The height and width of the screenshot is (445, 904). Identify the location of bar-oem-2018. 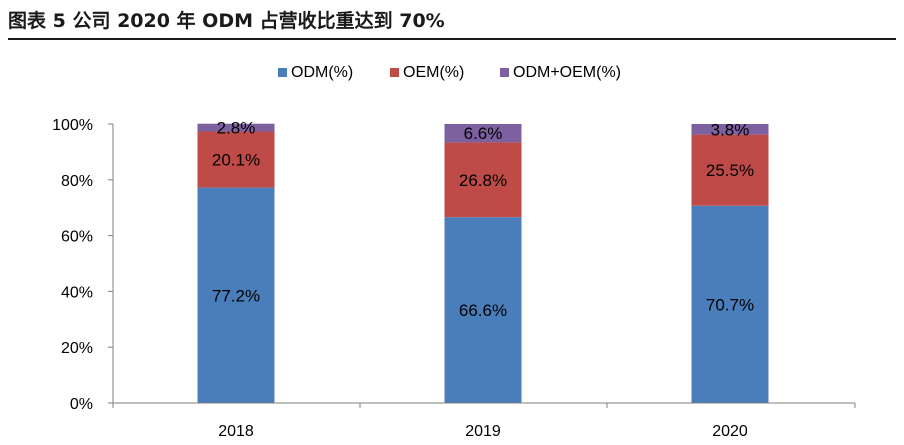
(236, 159).